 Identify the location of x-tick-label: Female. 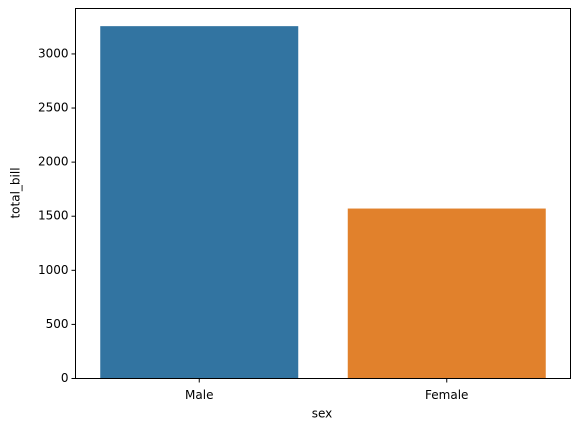
(446, 395).